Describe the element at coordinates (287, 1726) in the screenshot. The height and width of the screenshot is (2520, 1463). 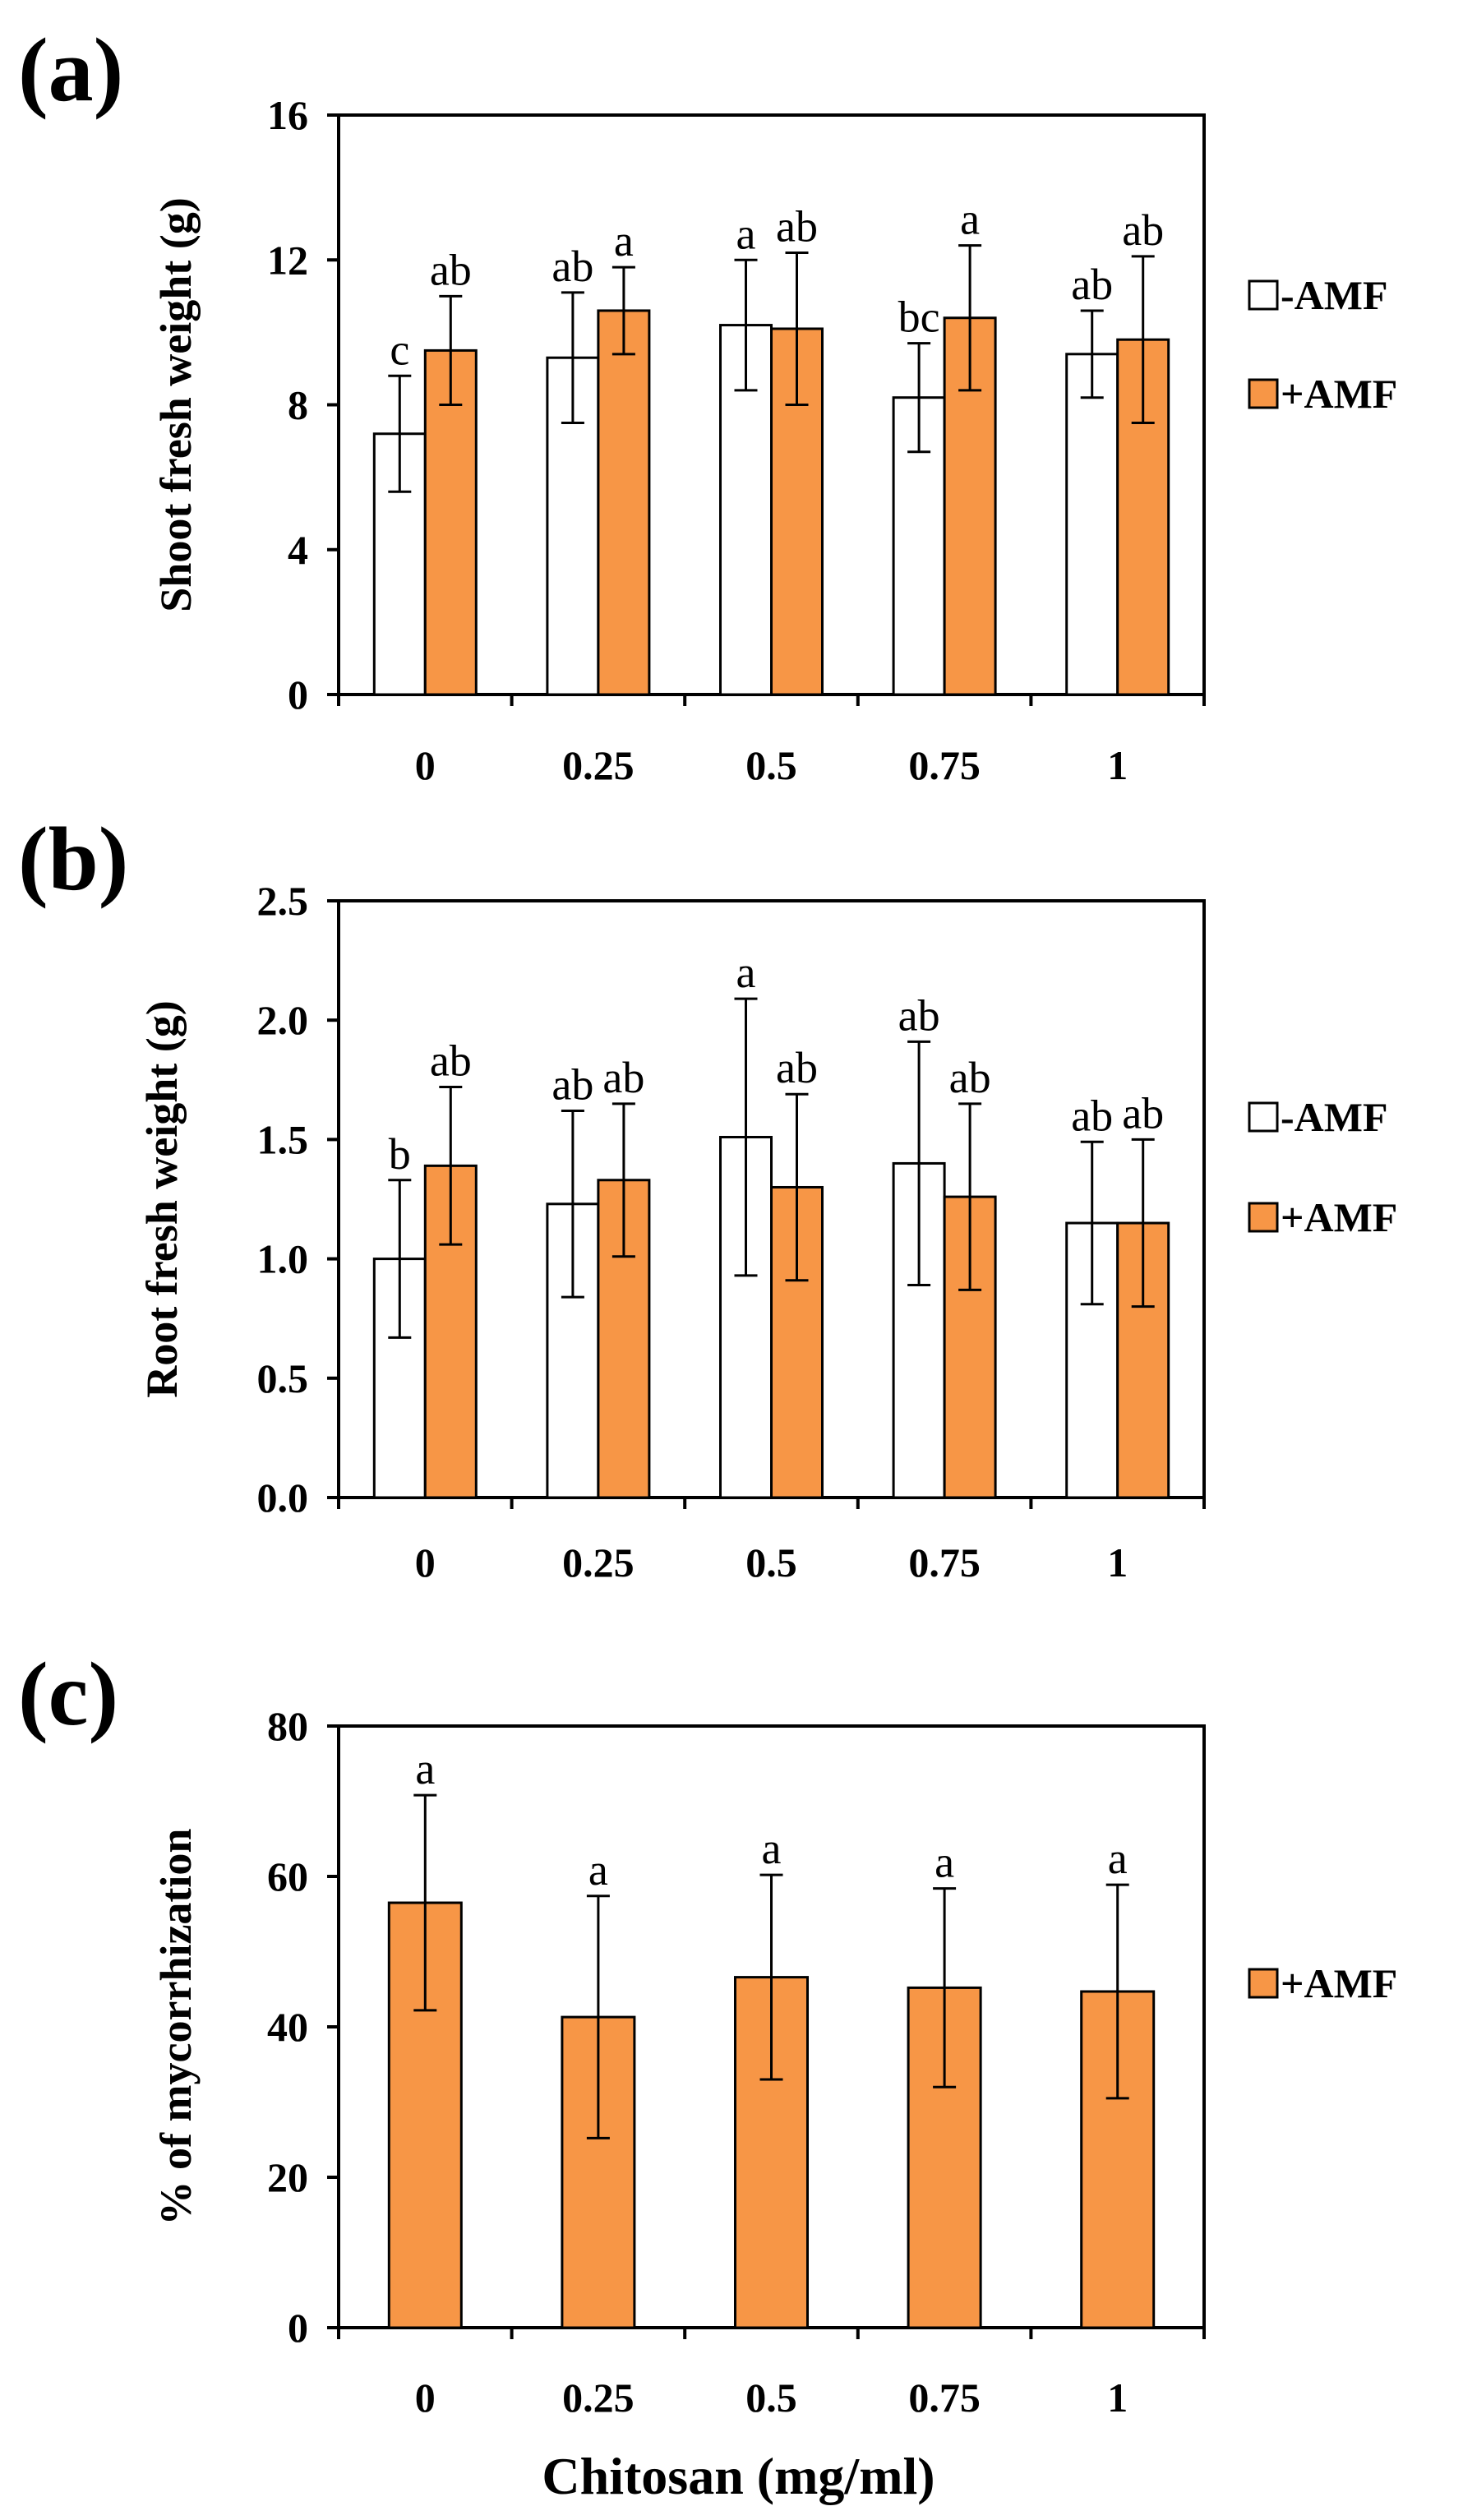
I see `y-tick-label: 80` at that location.